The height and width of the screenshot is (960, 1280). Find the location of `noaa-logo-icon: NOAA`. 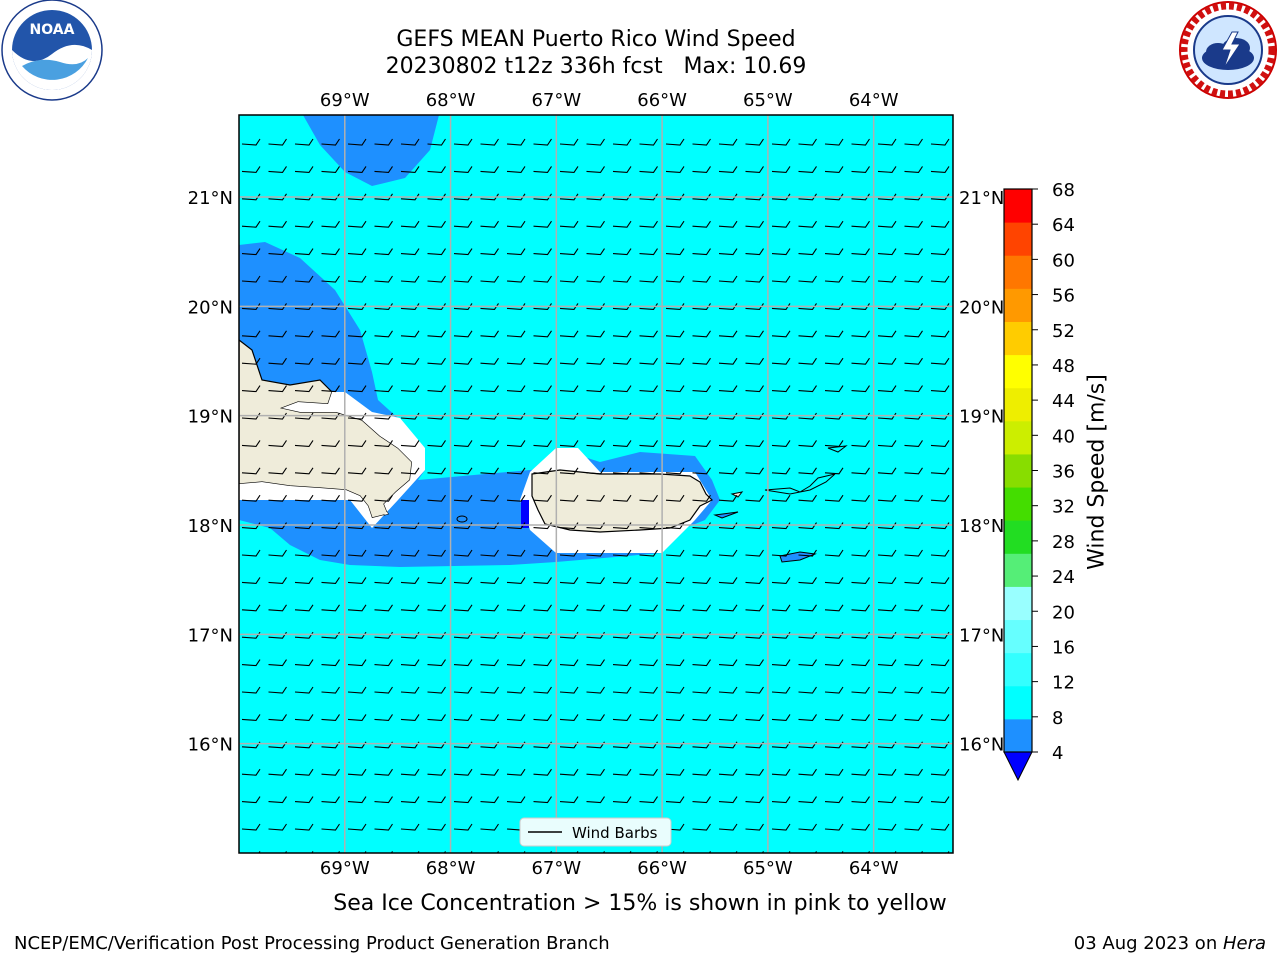

noaa-logo-icon: NOAA is located at coordinates (52, 50).